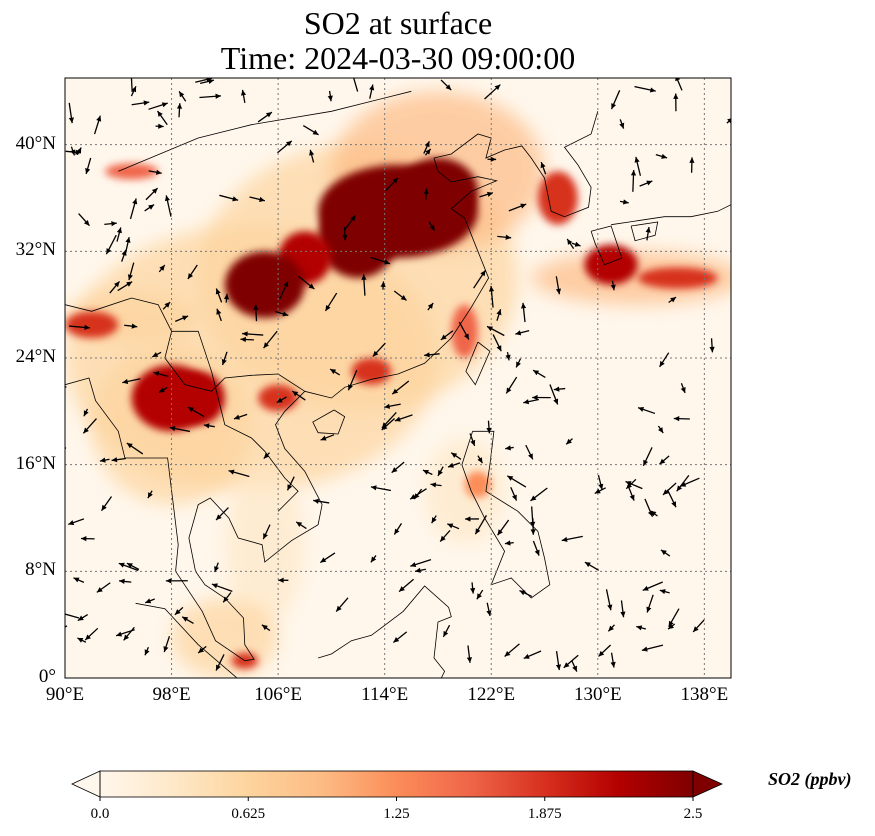 This screenshot has height=836, width=875. I want to click on y-tick-label: 24°N, so click(35, 356).